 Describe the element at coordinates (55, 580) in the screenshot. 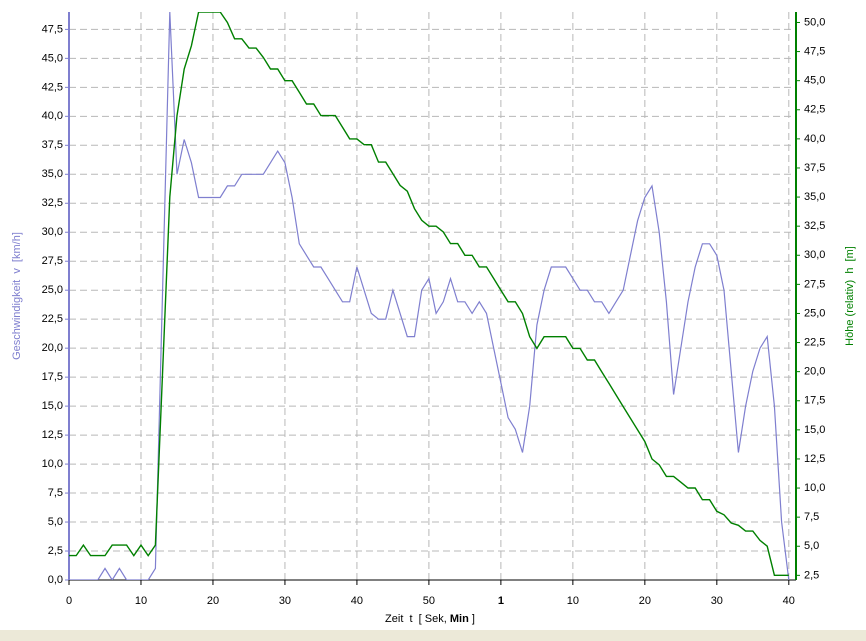

I see `y-tick-label: 0,0` at that location.